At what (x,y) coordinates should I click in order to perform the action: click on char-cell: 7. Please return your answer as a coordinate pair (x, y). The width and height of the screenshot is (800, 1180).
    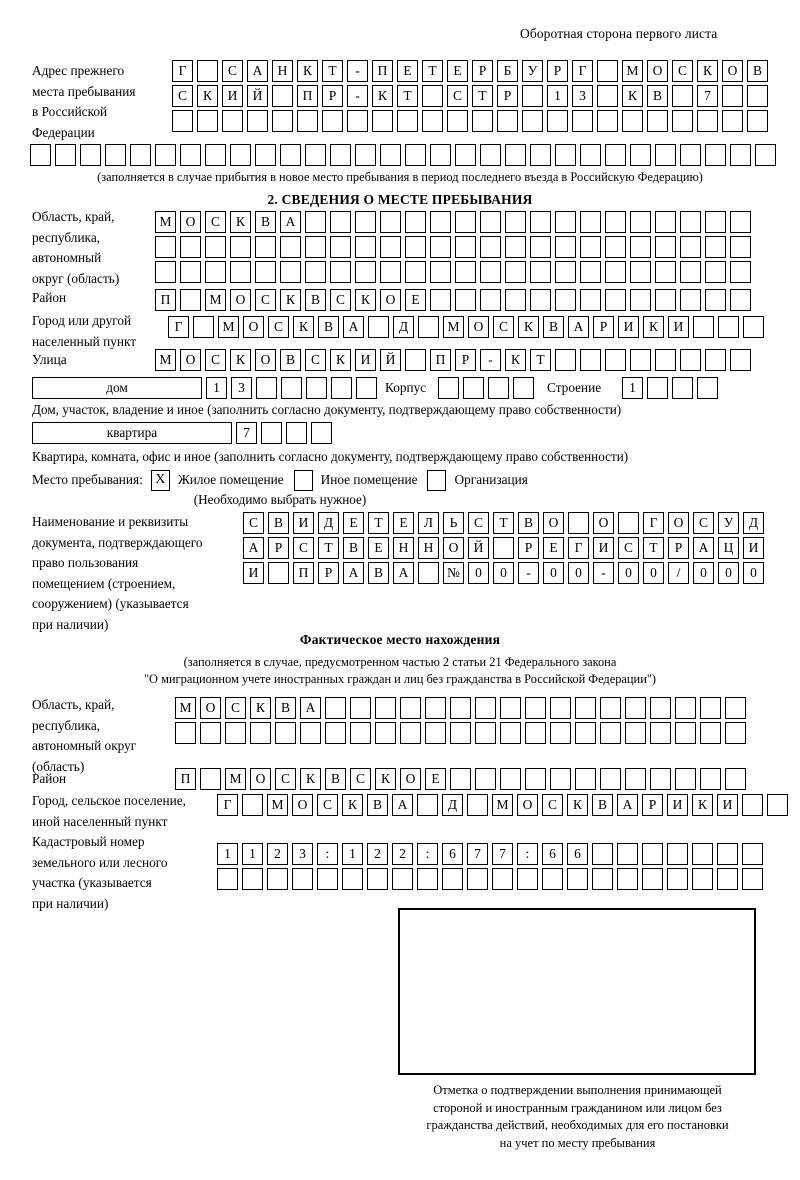
    Looking at the image, I should click on (502, 854).